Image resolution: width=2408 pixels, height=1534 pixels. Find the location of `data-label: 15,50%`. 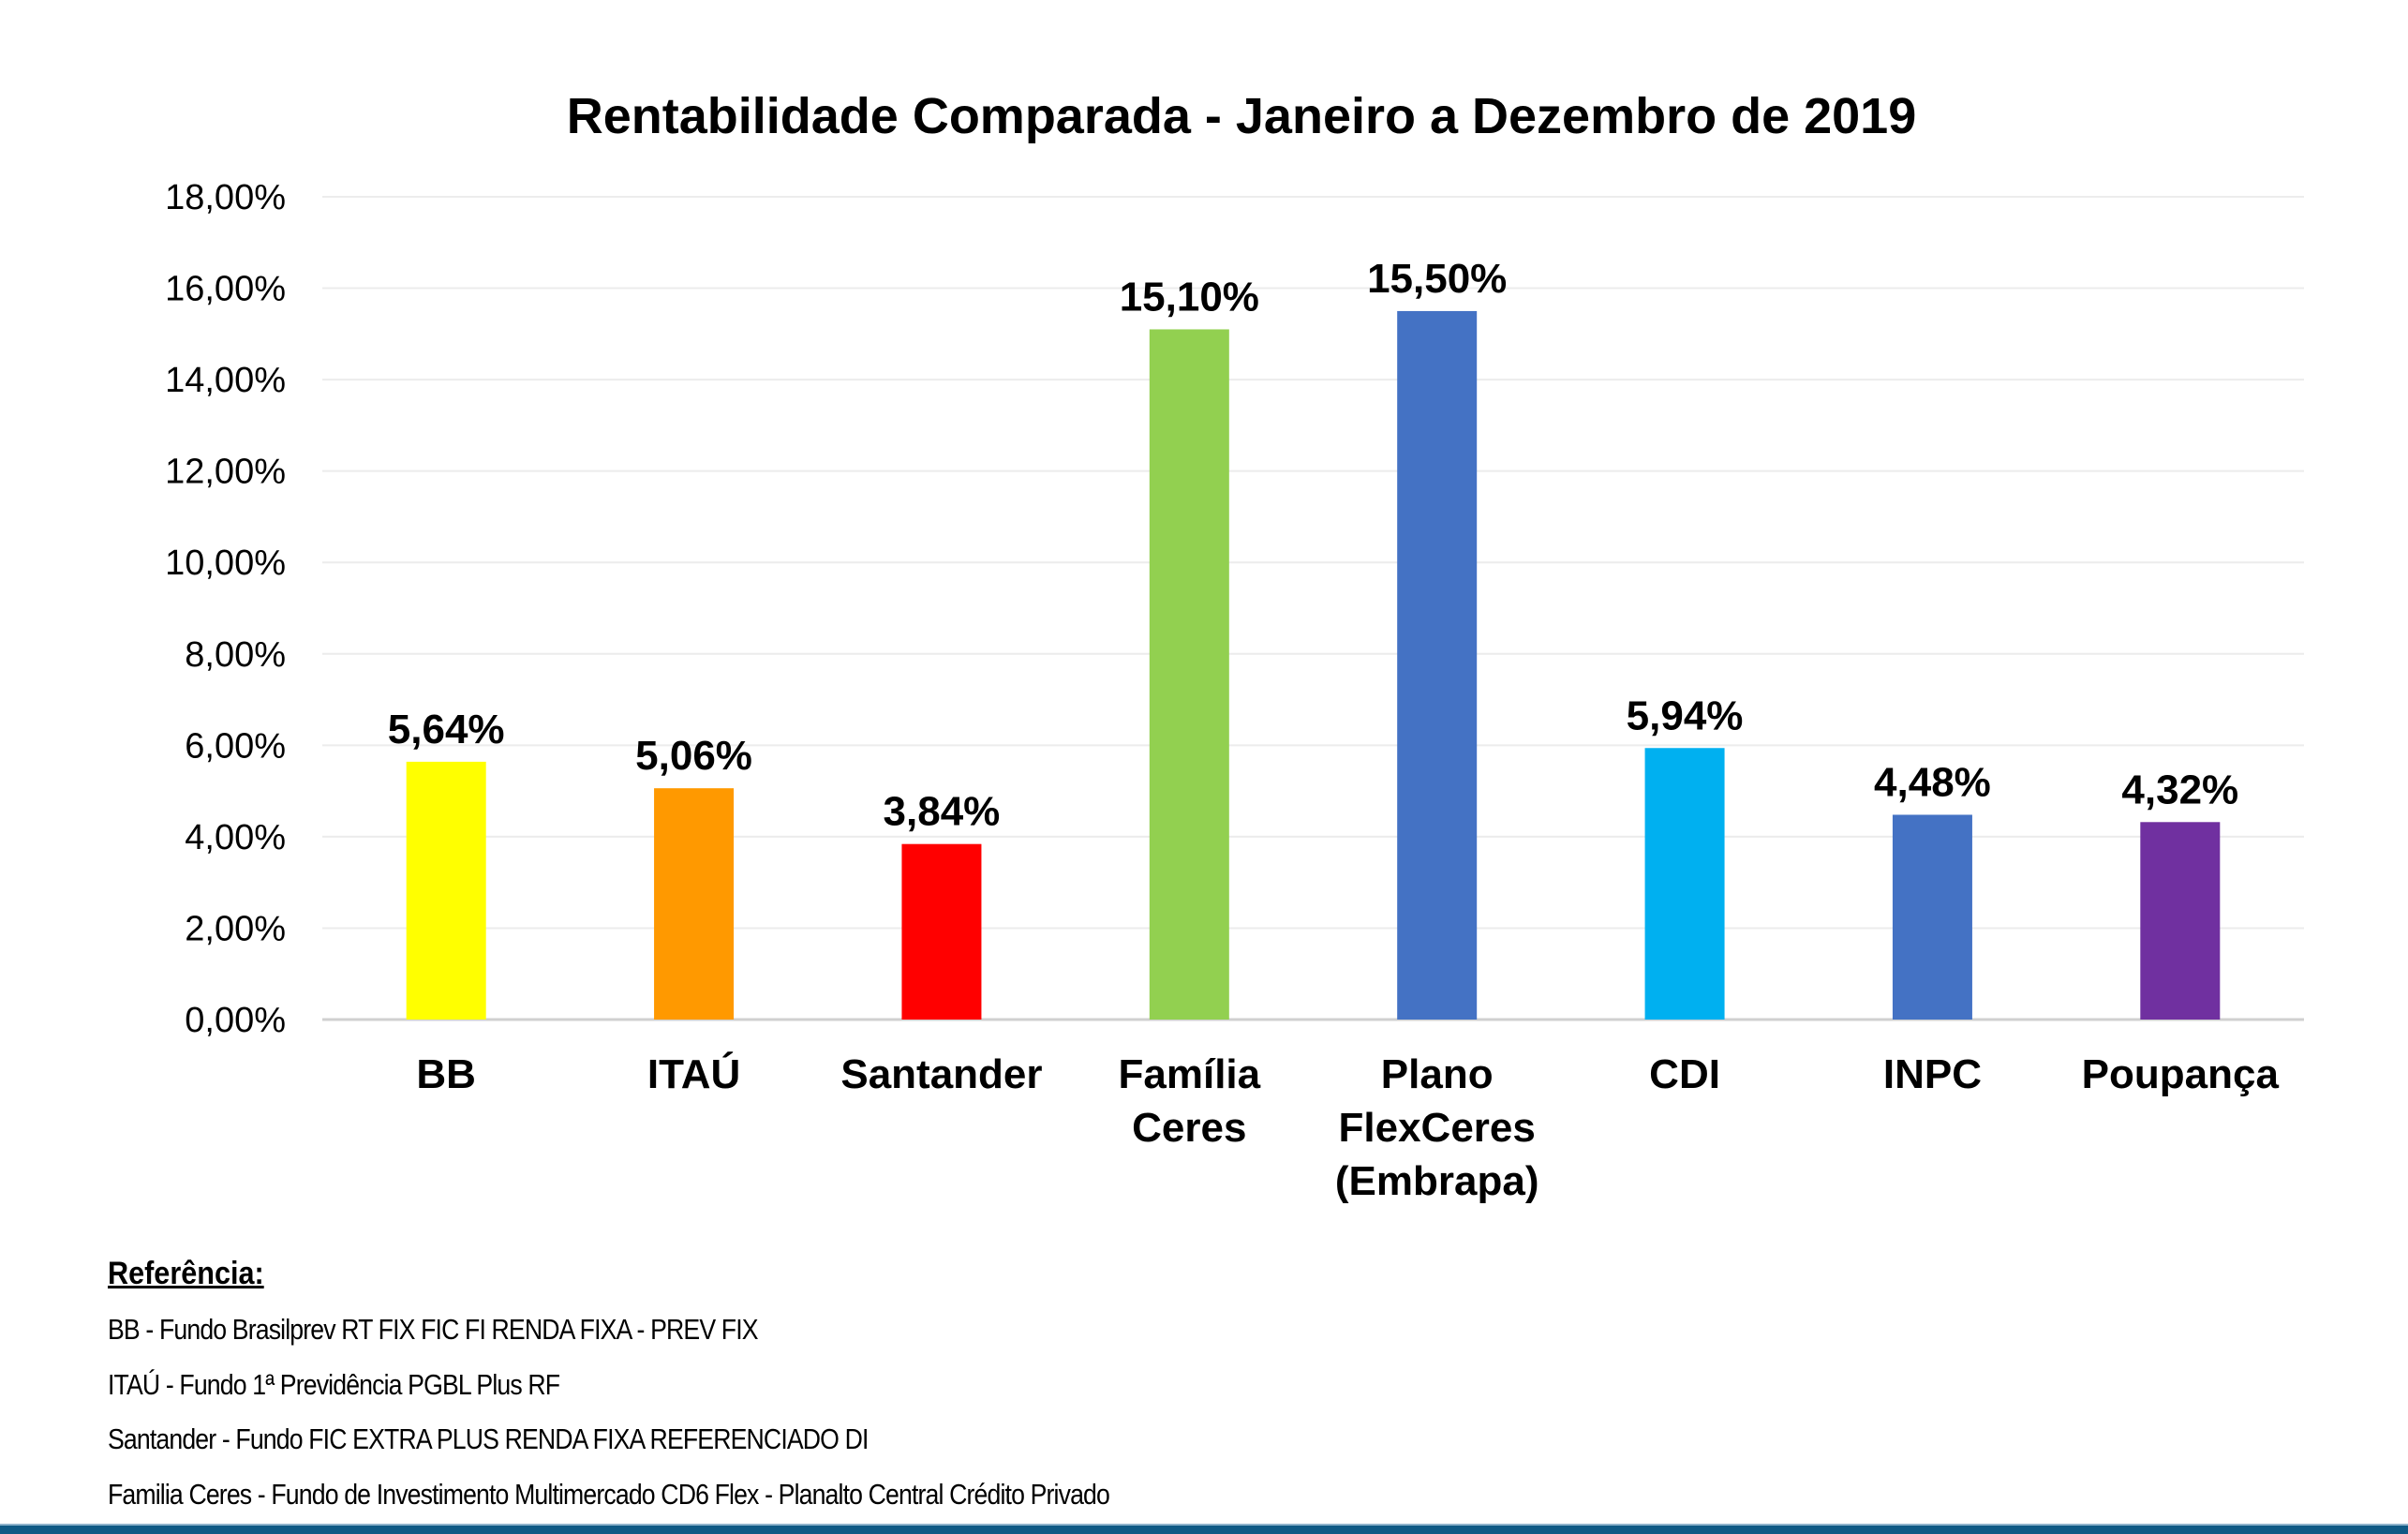

data-label: 15,50% is located at coordinates (1437, 279).